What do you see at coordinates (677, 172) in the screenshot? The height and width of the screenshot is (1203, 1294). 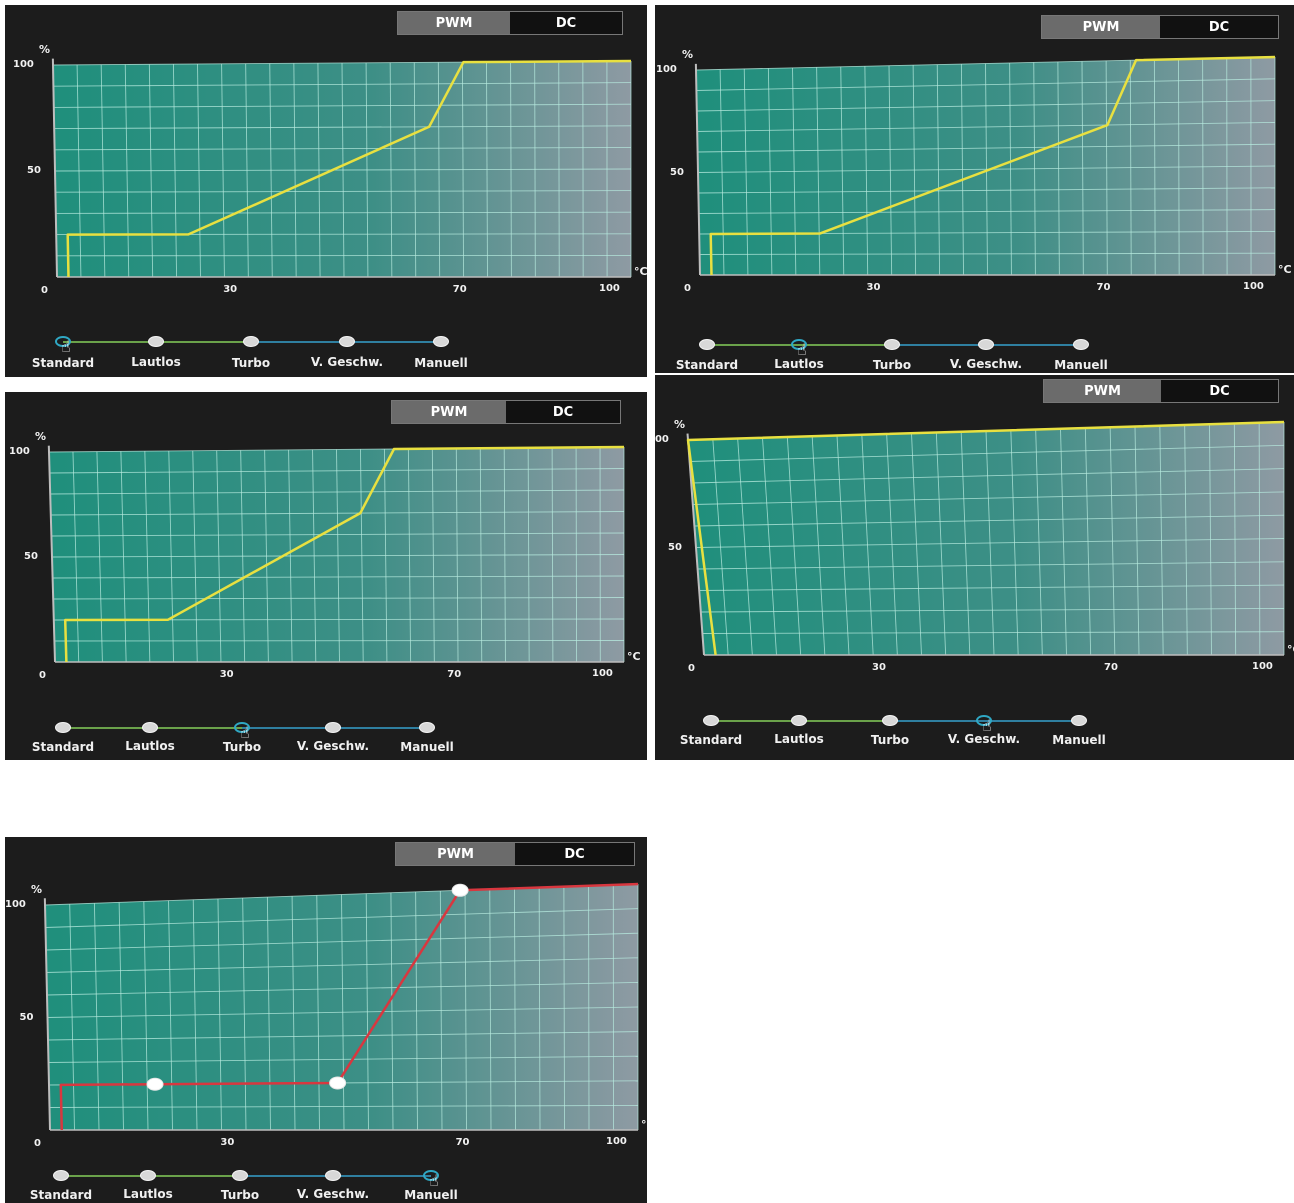 I see `y-tick-50: 50` at bounding box center [677, 172].